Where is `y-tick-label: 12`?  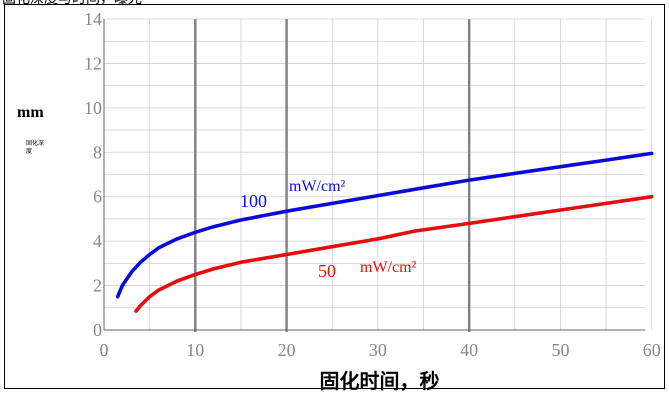
y-tick-label: 12 is located at coordinates (93, 63).